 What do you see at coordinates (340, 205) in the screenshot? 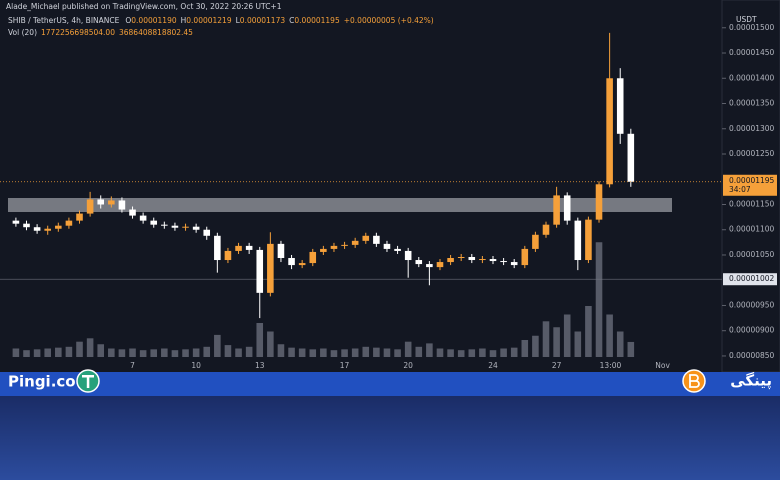
I see `resistance-zone` at bounding box center [340, 205].